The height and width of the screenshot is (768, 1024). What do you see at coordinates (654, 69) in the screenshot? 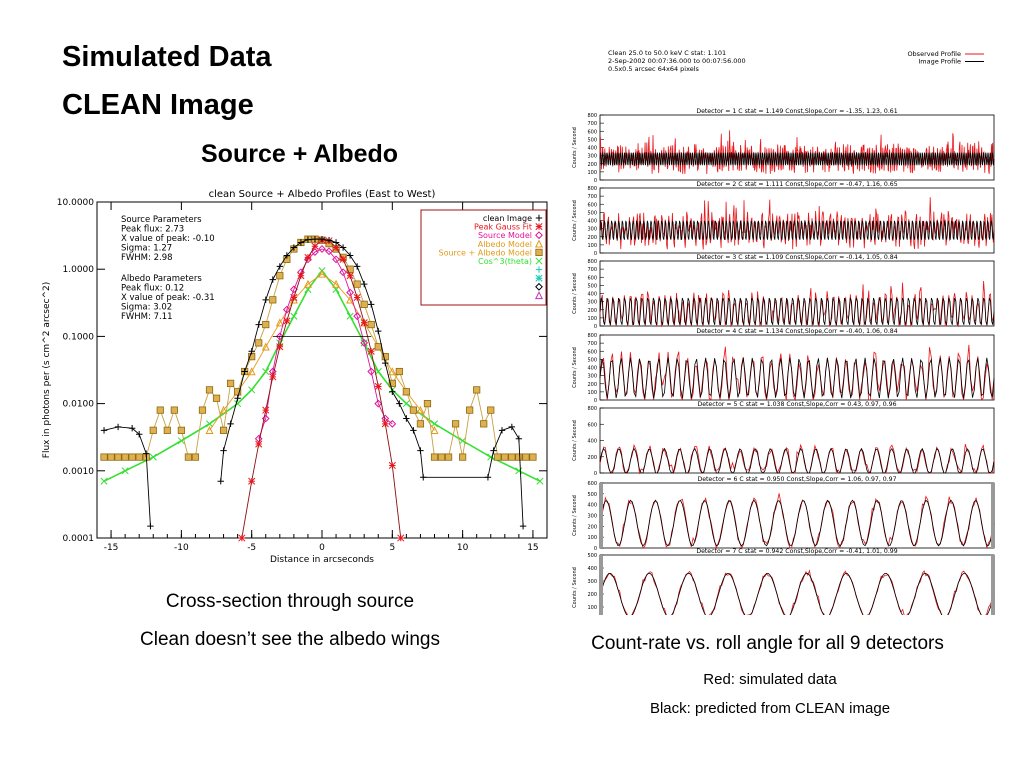
I see `header-line-3: 0.5x0.5 arcsec 64x64 pixels` at bounding box center [654, 69].